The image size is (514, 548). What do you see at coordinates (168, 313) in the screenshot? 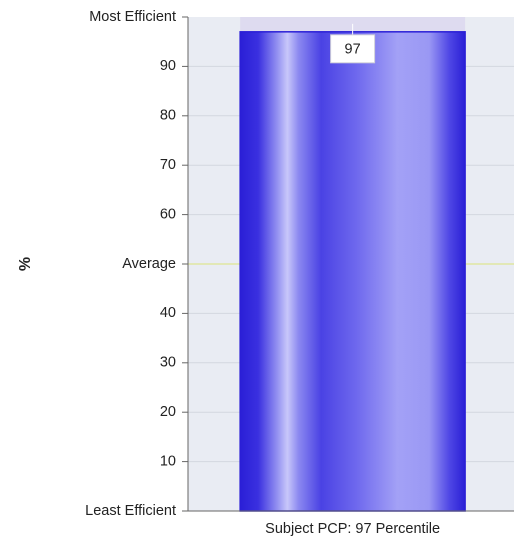
I see `y-tick-label: 40` at bounding box center [168, 313].